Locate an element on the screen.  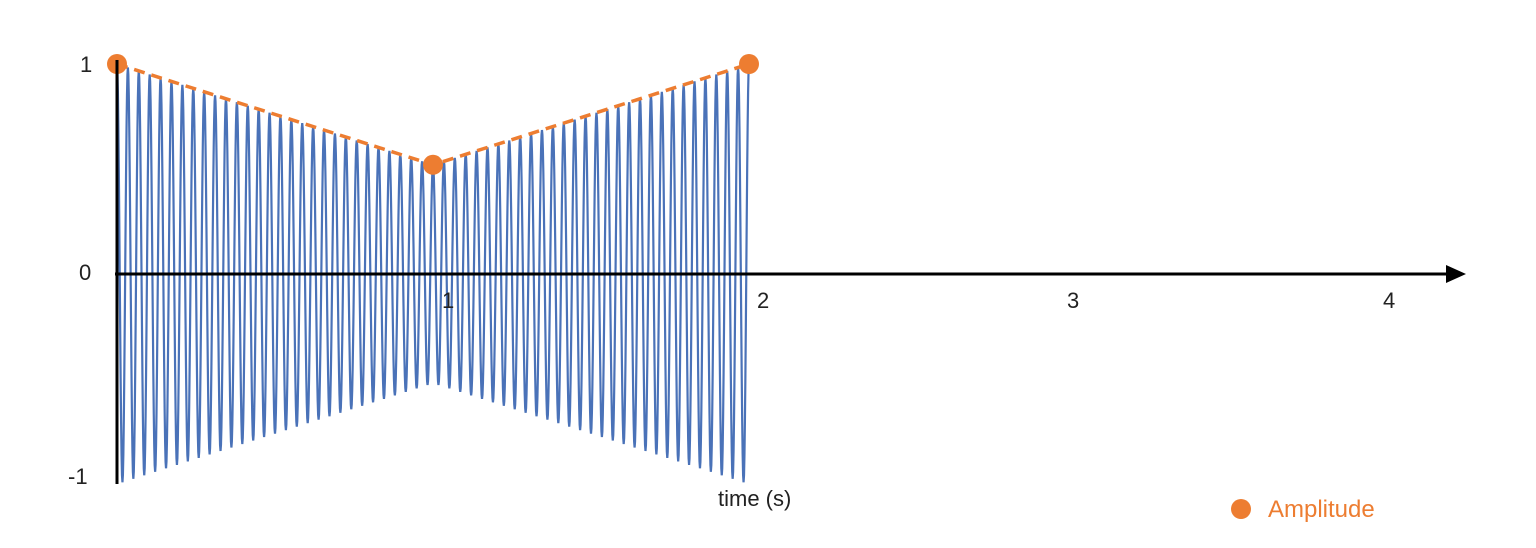
y-tick-label-top: 1 is located at coordinates (86, 64).